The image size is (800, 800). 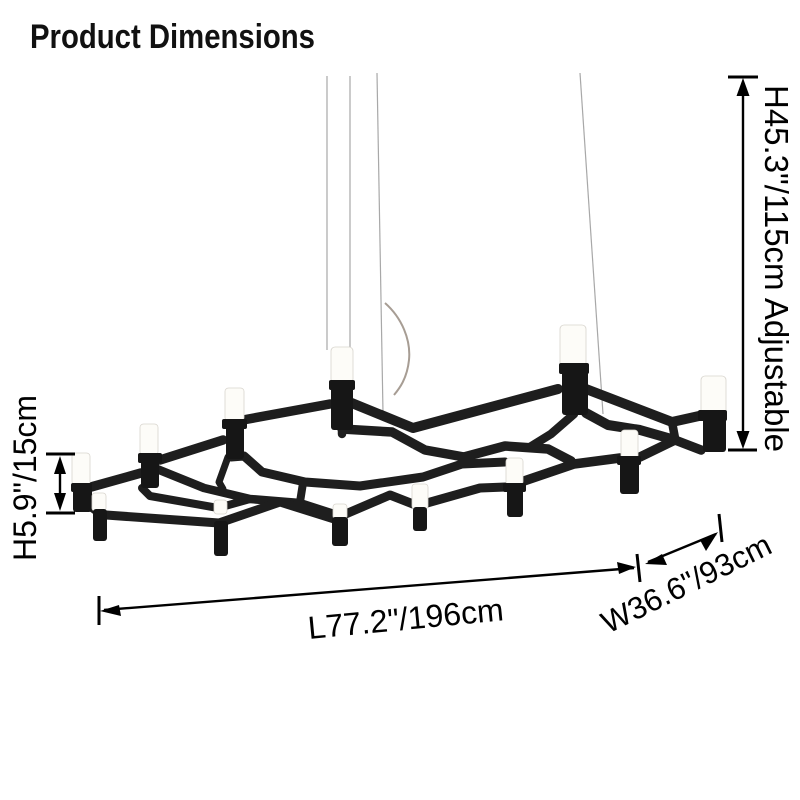 I want to click on svg-text: H5.9"/15cm, so click(x=25, y=478).